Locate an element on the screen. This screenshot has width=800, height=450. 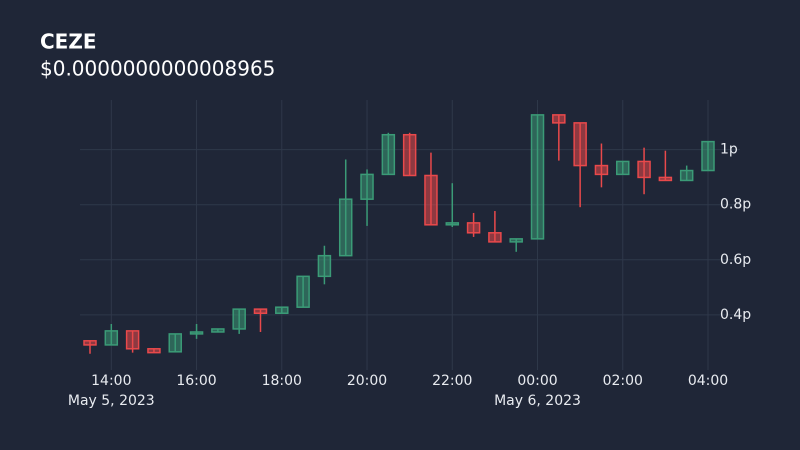
x-date-label: May 5, 2023 is located at coordinates (111, 401).